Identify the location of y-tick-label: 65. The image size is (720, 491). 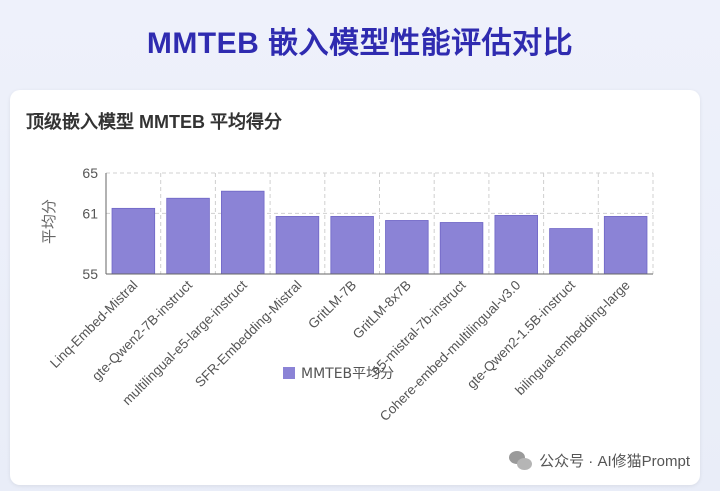
(90, 173).